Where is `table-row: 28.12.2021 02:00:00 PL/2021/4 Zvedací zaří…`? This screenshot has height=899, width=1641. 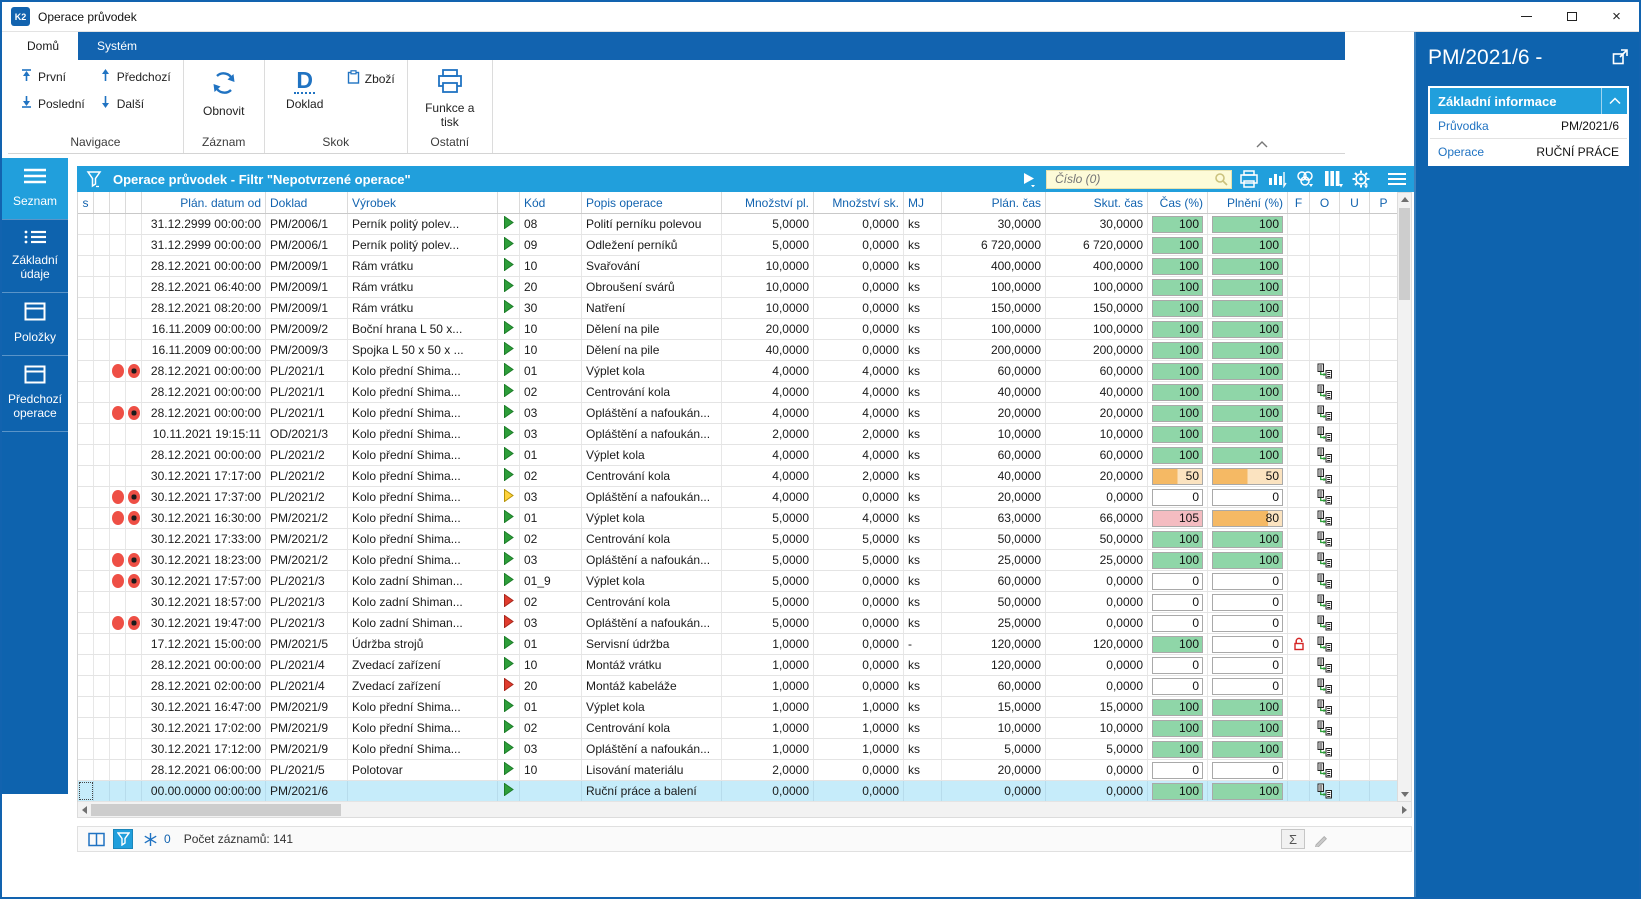 table-row: 28.12.2021 02:00:00 PL/2021/4 Zvedací zaří… is located at coordinates (738, 686).